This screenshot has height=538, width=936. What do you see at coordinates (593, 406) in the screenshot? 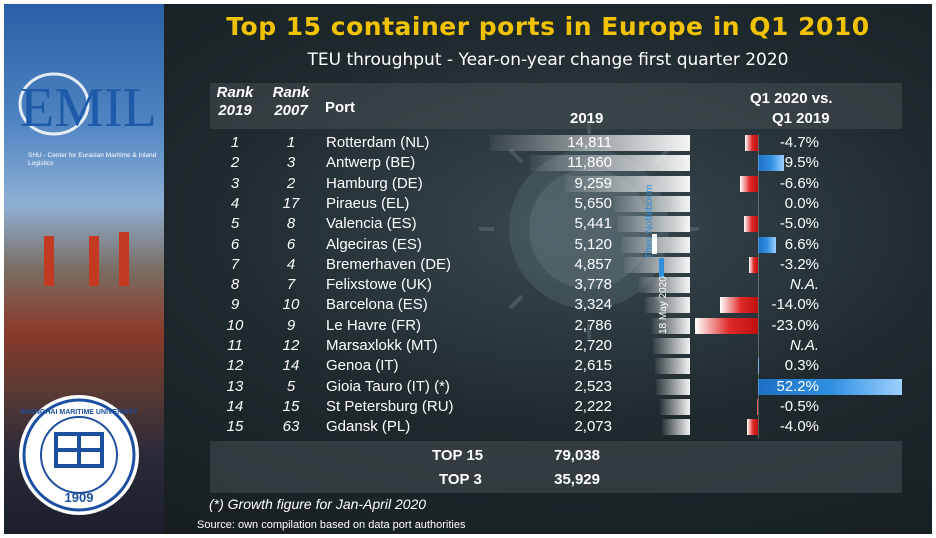
I see `teu-value: 2,222` at bounding box center [593, 406].